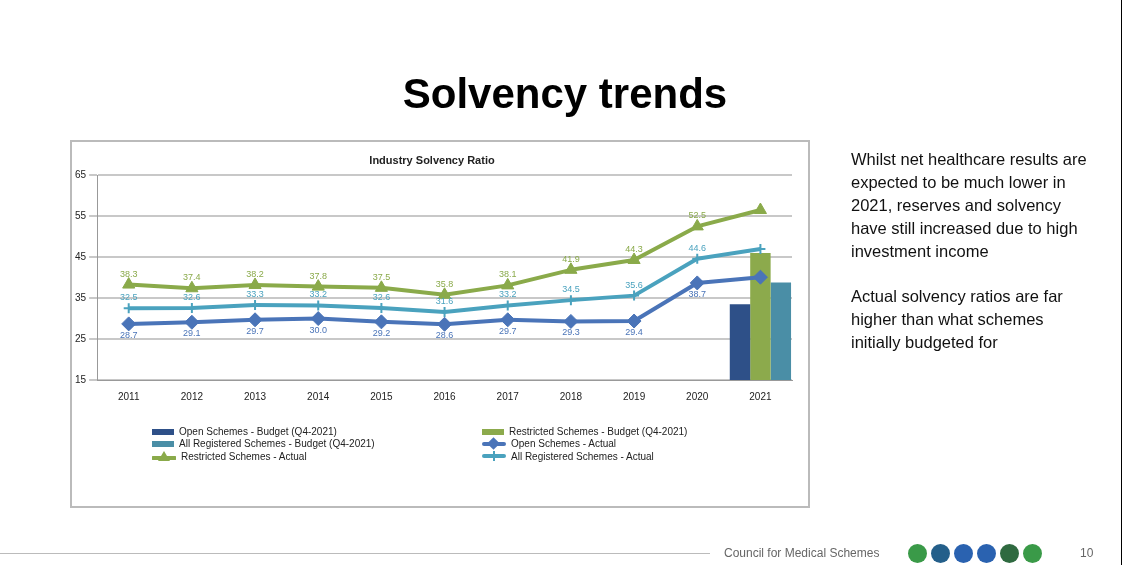 The image size is (1122, 565). Describe the element at coordinates (697, 247) in the screenshot. I see `data-label: 44.6` at that location.